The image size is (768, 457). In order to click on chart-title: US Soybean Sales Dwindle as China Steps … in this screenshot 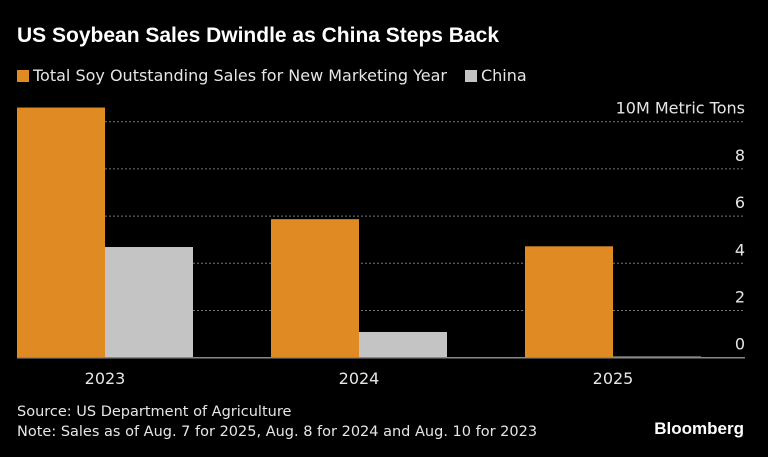, I will do `click(258, 35)`.